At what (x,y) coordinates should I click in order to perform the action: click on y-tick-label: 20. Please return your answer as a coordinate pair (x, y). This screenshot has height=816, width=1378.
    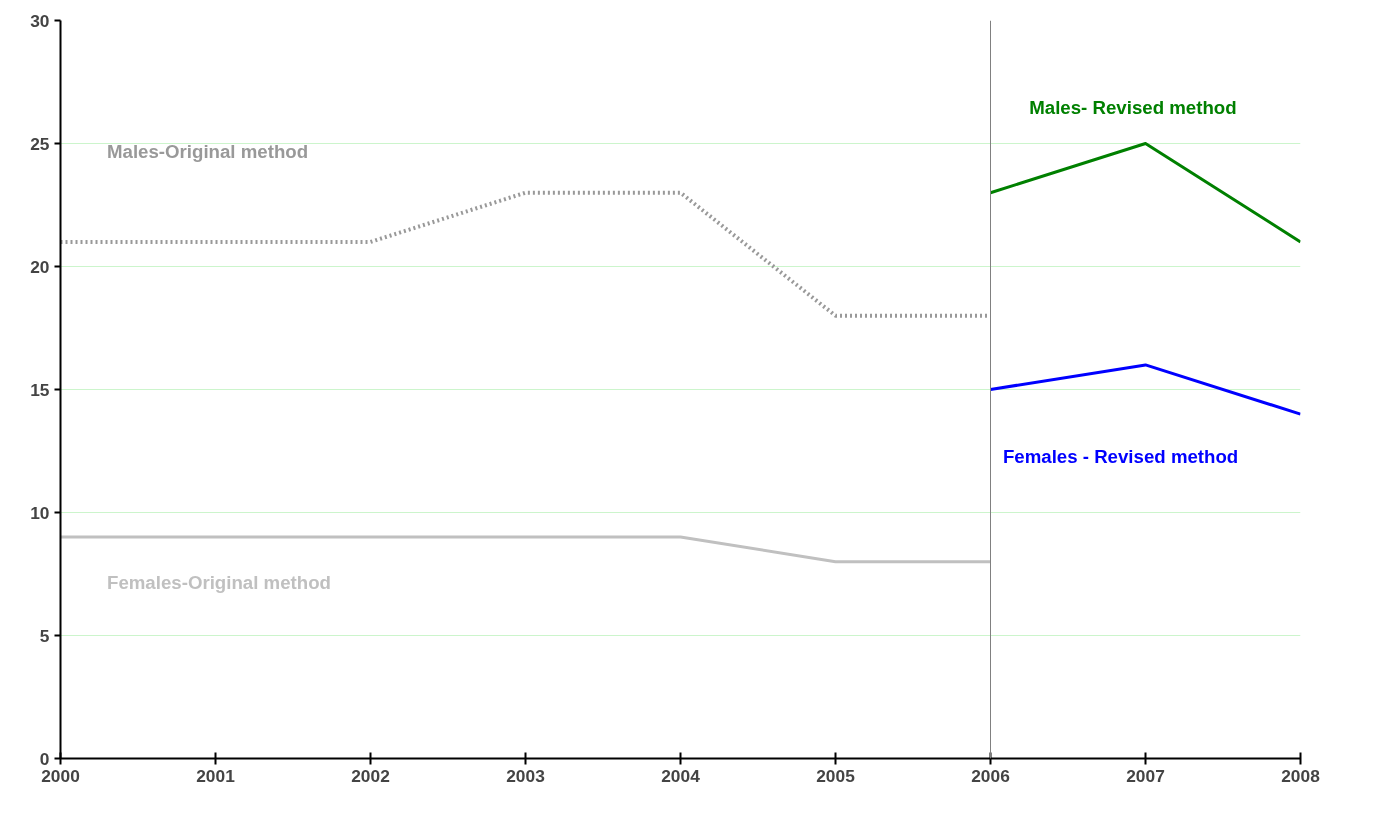
    Looking at the image, I should click on (40, 266).